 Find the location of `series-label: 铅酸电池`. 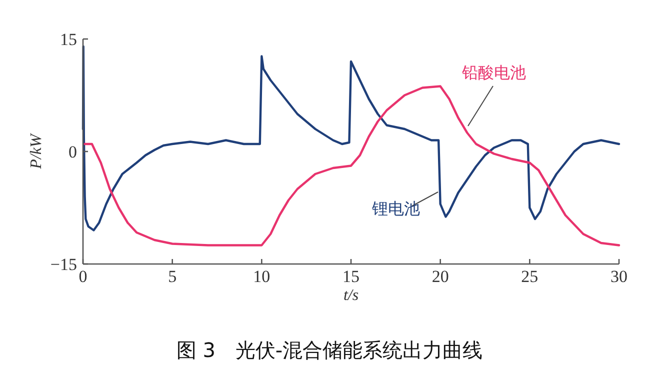

series-label: 铅酸电池 is located at coordinates (493, 72).